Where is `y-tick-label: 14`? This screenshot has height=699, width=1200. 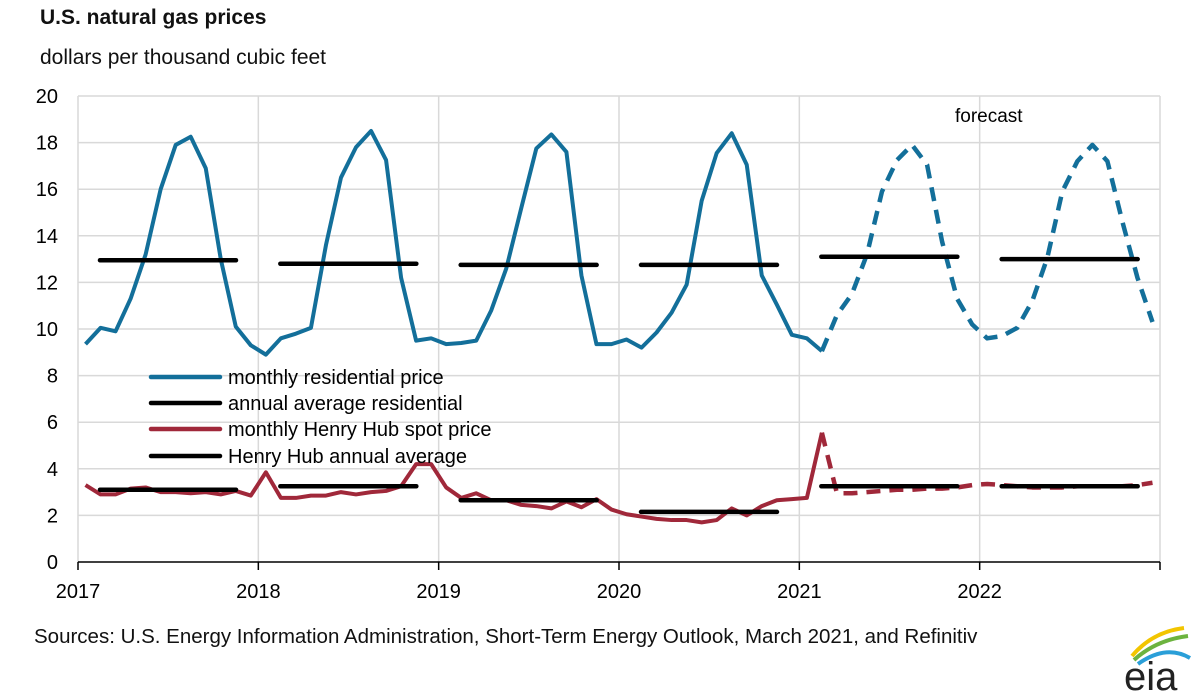 y-tick-label: 14 is located at coordinates (47, 237).